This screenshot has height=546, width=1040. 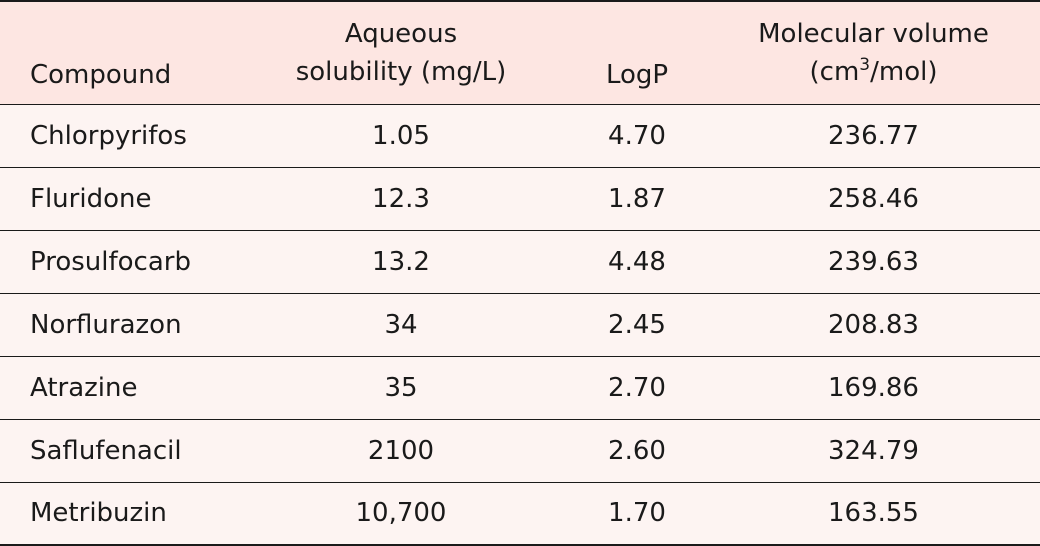 I want to click on cell-solubility: 34, so click(x=401, y=325).